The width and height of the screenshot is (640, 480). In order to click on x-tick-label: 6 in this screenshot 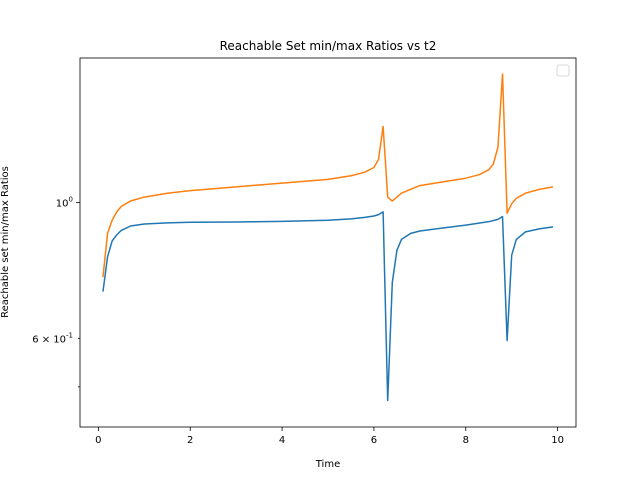, I will do `click(374, 440)`.